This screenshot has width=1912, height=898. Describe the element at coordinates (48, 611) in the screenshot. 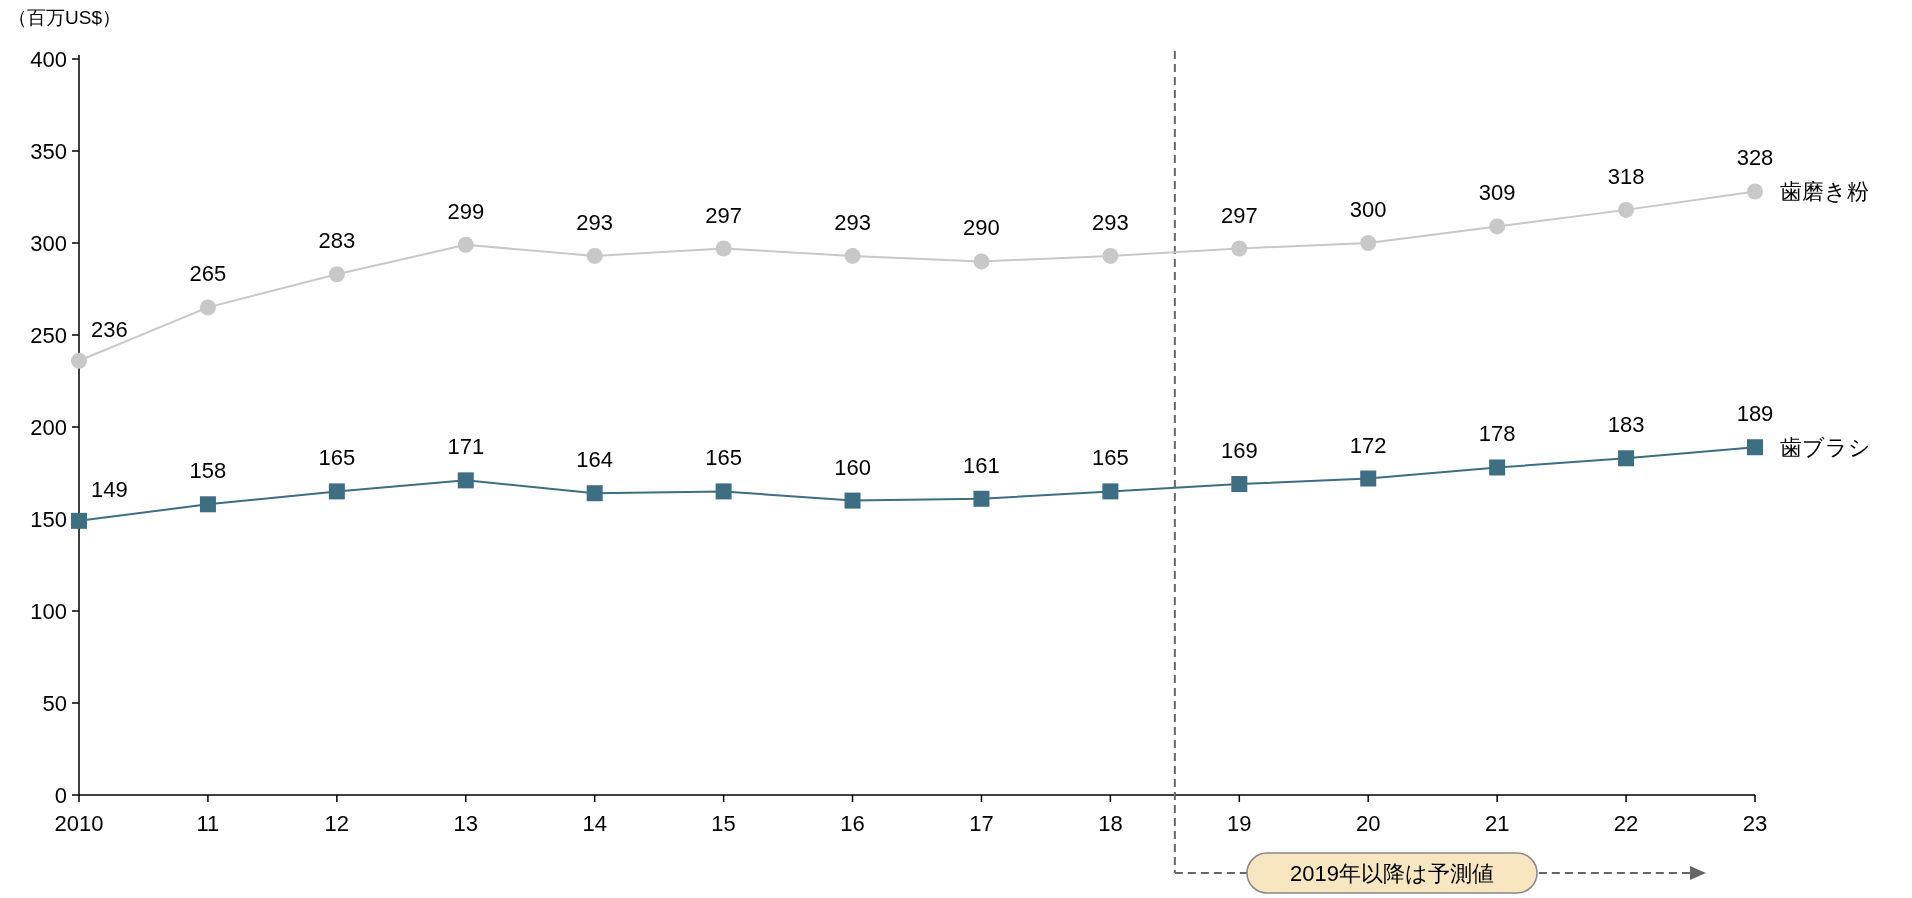

I see `y-tick-label: 100` at that location.